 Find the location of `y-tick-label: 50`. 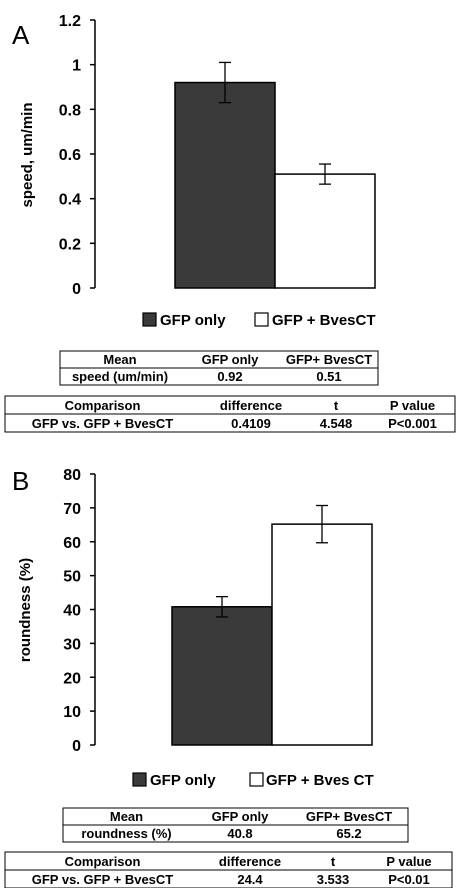

y-tick-label: 50 is located at coordinates (72, 577).